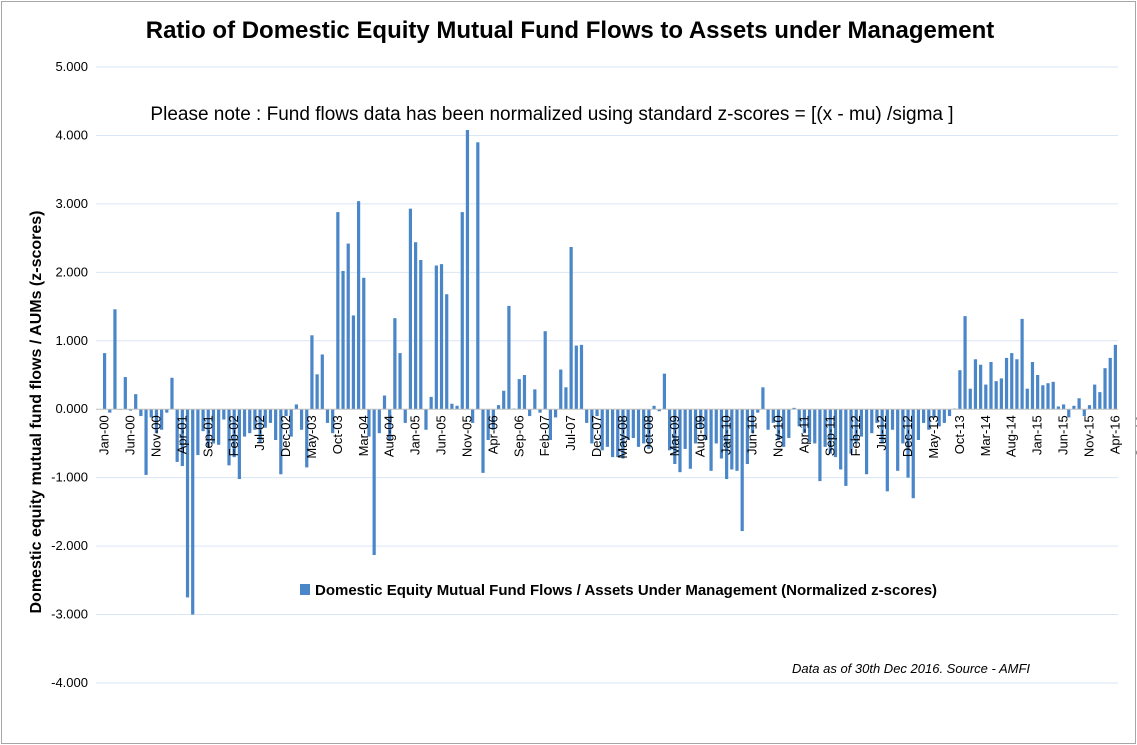 The height and width of the screenshot is (745, 1137). What do you see at coordinates (1135, 436) in the screenshot?
I see `x-tick-label: Sep-16` at bounding box center [1135, 436].